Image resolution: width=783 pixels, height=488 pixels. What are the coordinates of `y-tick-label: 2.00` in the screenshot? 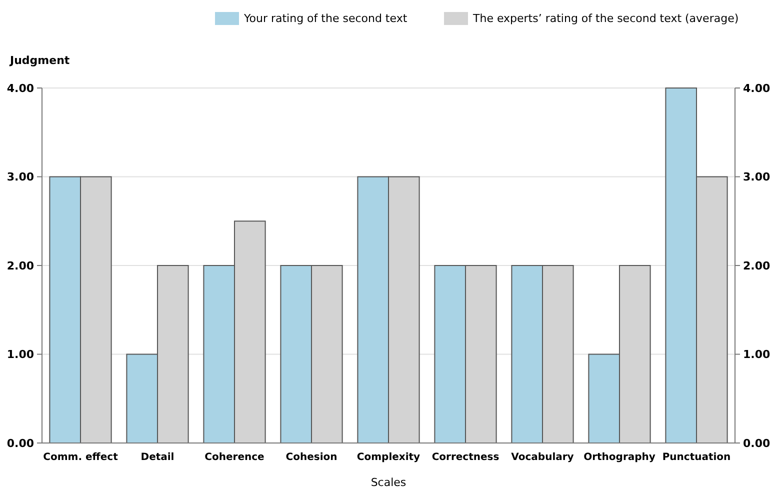 It's located at (20, 265).